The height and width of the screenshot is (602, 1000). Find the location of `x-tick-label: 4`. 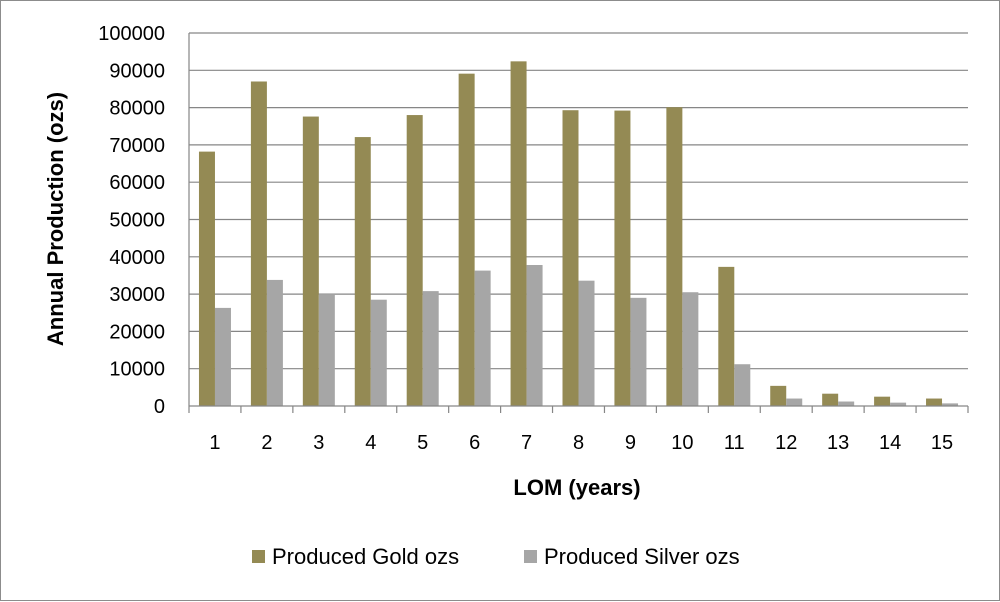

x-tick-label: 4 is located at coordinates (370, 443).